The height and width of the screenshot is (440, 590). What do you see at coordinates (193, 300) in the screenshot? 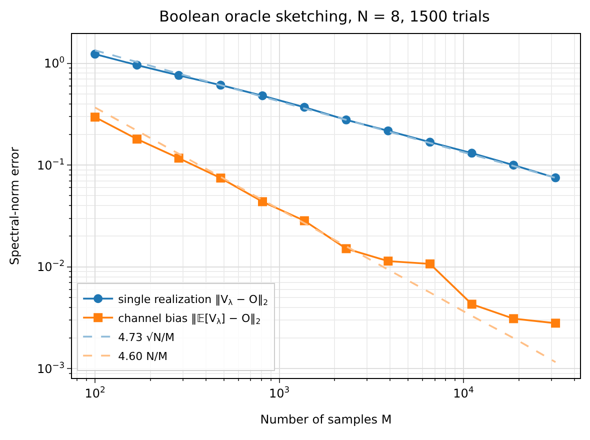
I see `legend-label: single realization ‖V$_{λ}$ − O‖$_{2}$` at bounding box center [193, 300].